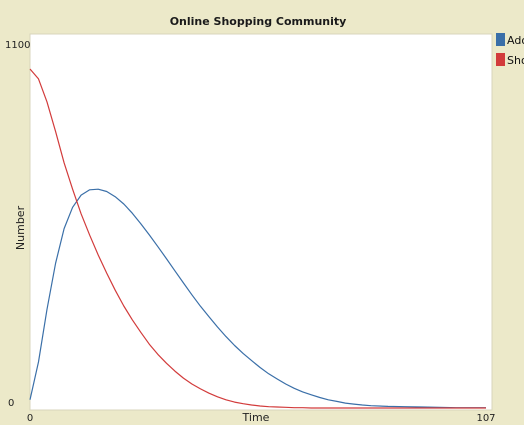 Image resolution: width=524 pixels, height=425 pixels. What do you see at coordinates (515, 60) in the screenshot?
I see `legend-label-shop: Shop` at bounding box center [515, 60].